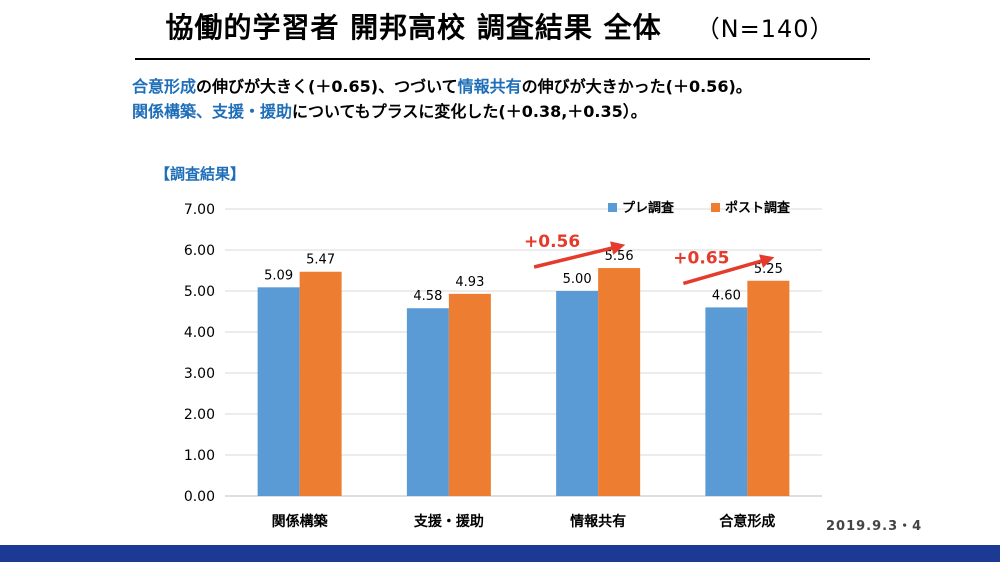  Describe the element at coordinates (648, 208) in the screenshot. I see `legend-label-pre: プレ調査` at that location.